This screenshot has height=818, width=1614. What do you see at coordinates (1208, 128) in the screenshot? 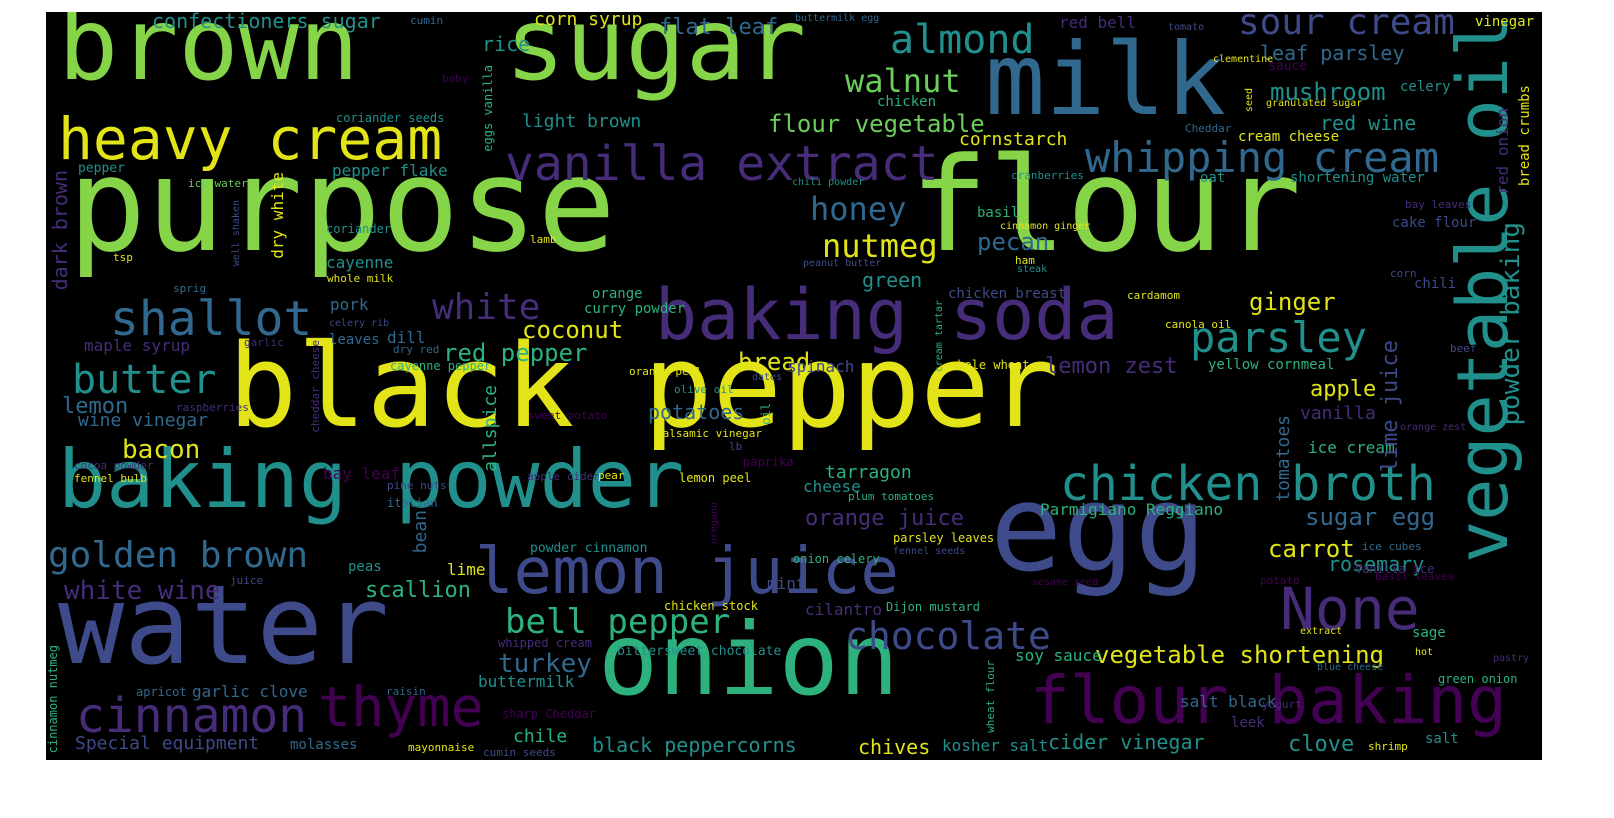
I see `word-cheddar: Cheddar` at bounding box center [1208, 128].